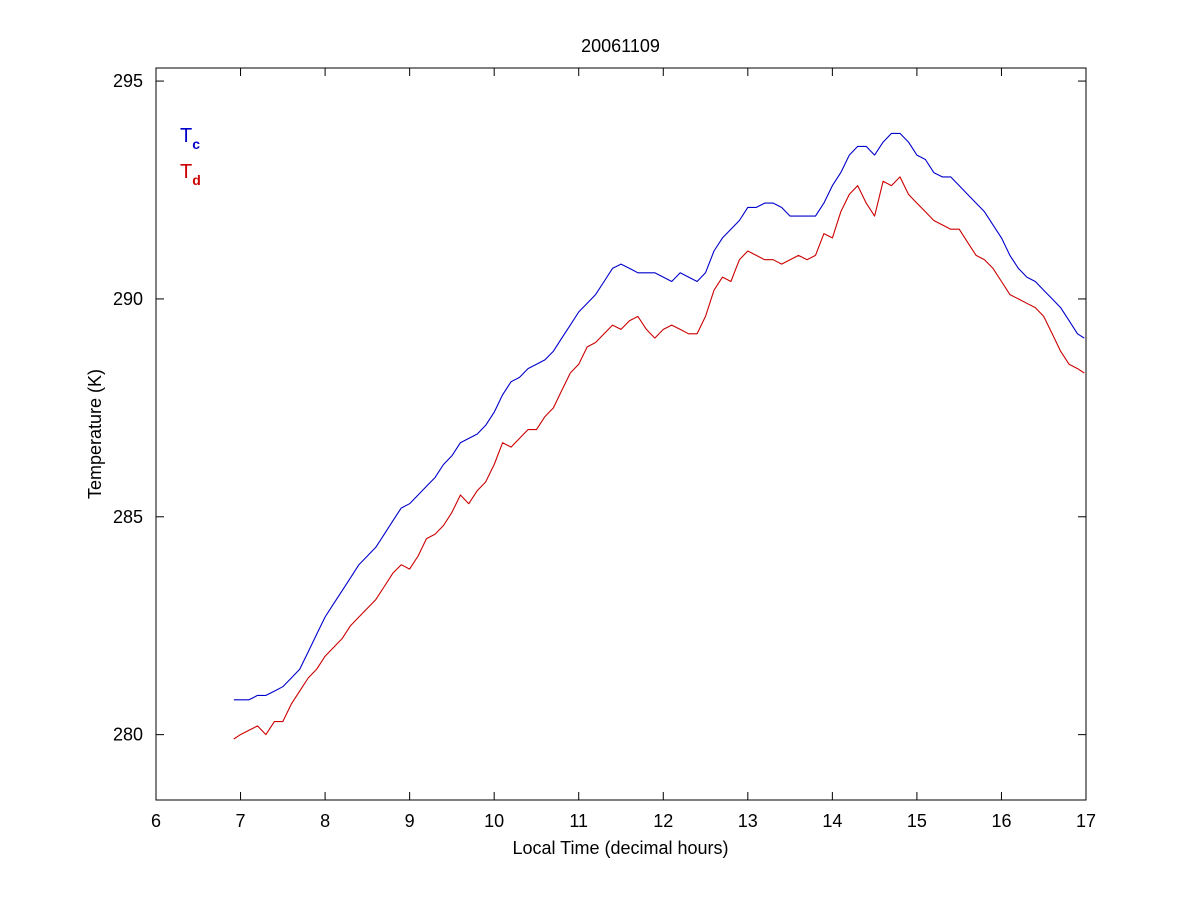  I want to click on x-tick-label: 6, so click(156, 821).